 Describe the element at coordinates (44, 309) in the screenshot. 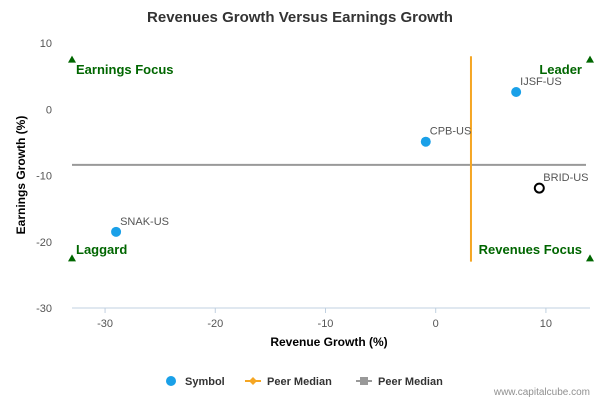

I see `y-tick-label: -30` at that location.